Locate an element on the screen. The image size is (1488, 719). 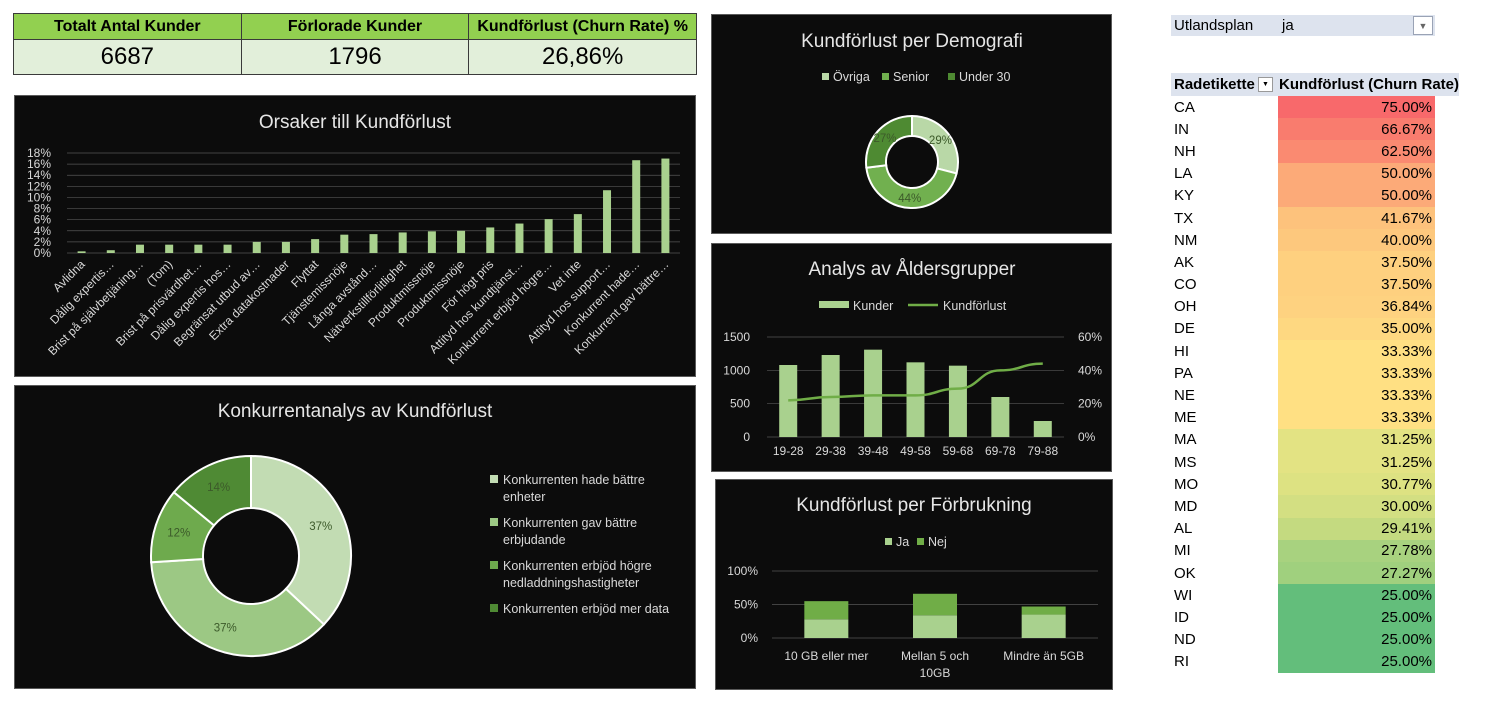
pivot-row: AL 29.41% is located at coordinates (1315, 528).